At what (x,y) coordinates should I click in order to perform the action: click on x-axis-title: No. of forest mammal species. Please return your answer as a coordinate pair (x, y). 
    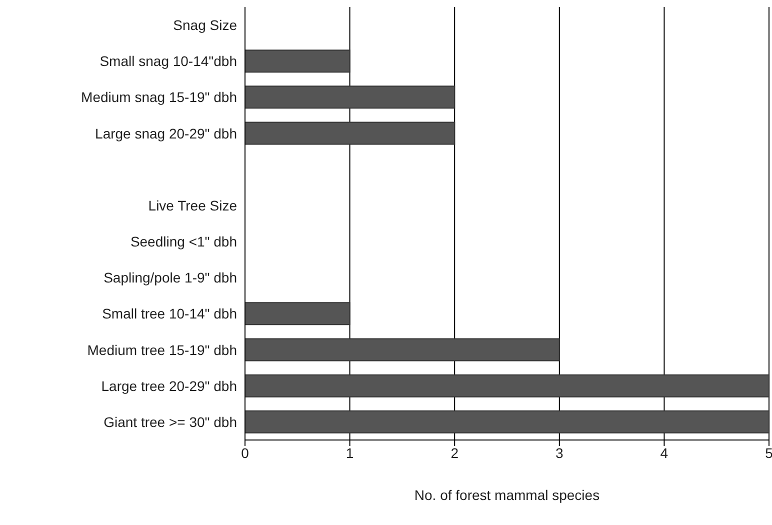
    Looking at the image, I should click on (507, 495).